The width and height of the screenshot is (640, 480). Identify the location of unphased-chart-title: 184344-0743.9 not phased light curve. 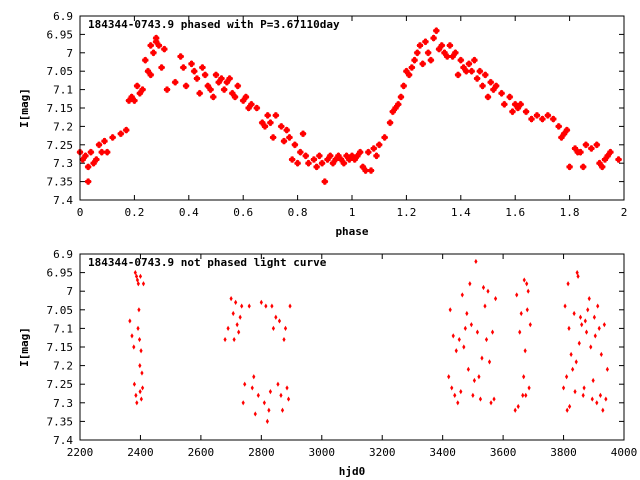
(207, 262).